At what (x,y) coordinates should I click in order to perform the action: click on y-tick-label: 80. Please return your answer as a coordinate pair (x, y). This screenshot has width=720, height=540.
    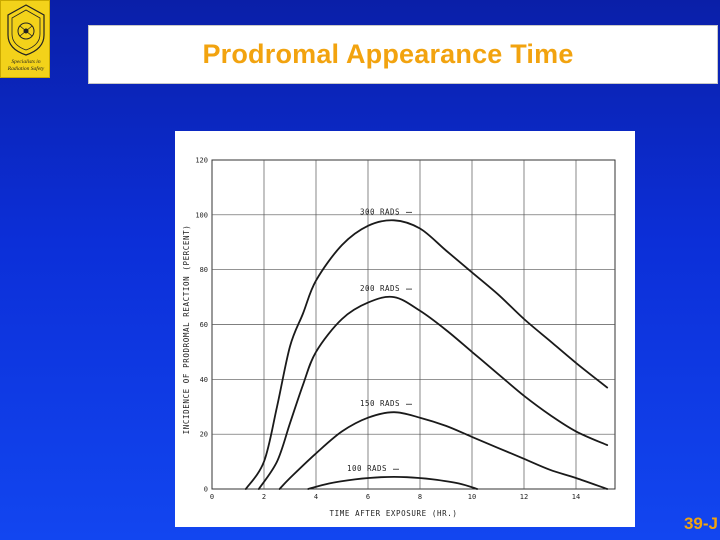
    Looking at the image, I should click on (204, 270).